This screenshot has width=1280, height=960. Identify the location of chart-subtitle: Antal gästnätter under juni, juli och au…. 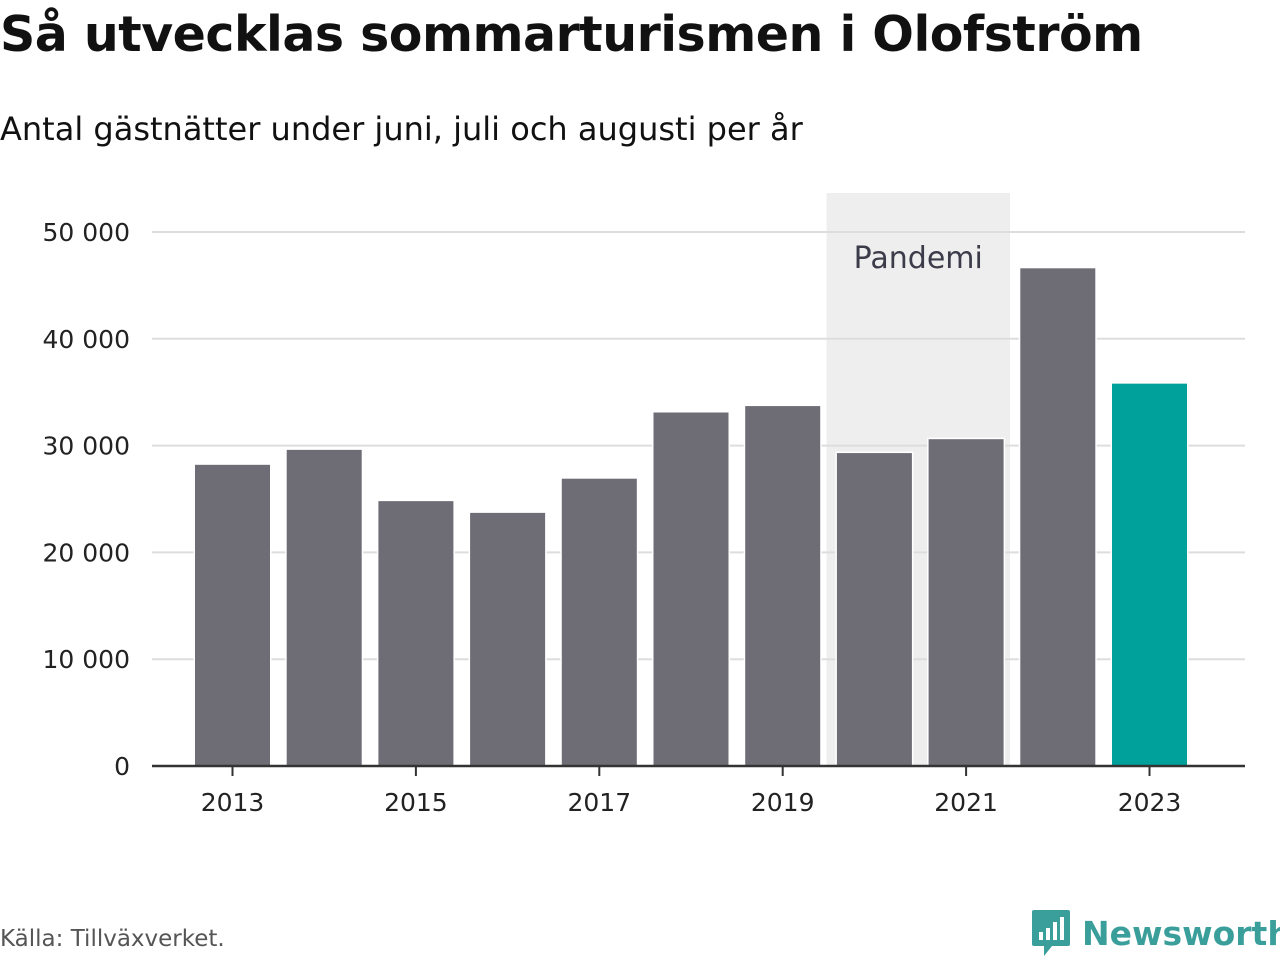
(401, 129).